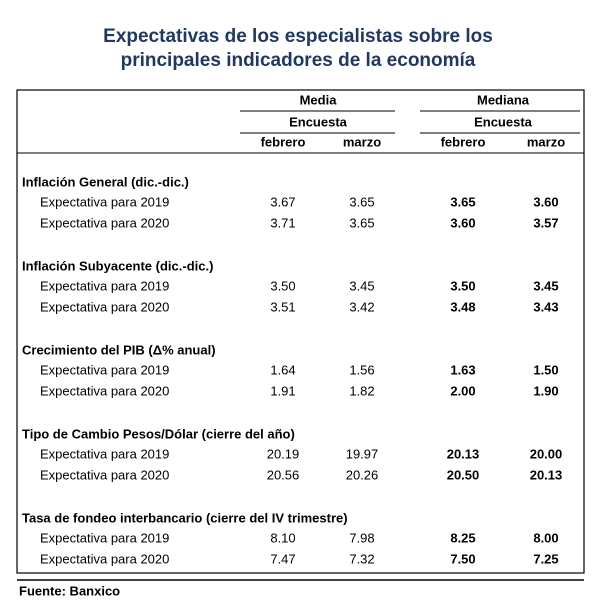 Image resolution: width=598 pixels, height=613 pixels. Describe the element at coordinates (462, 369) in the screenshot. I see `cell: 1.63` at that location.